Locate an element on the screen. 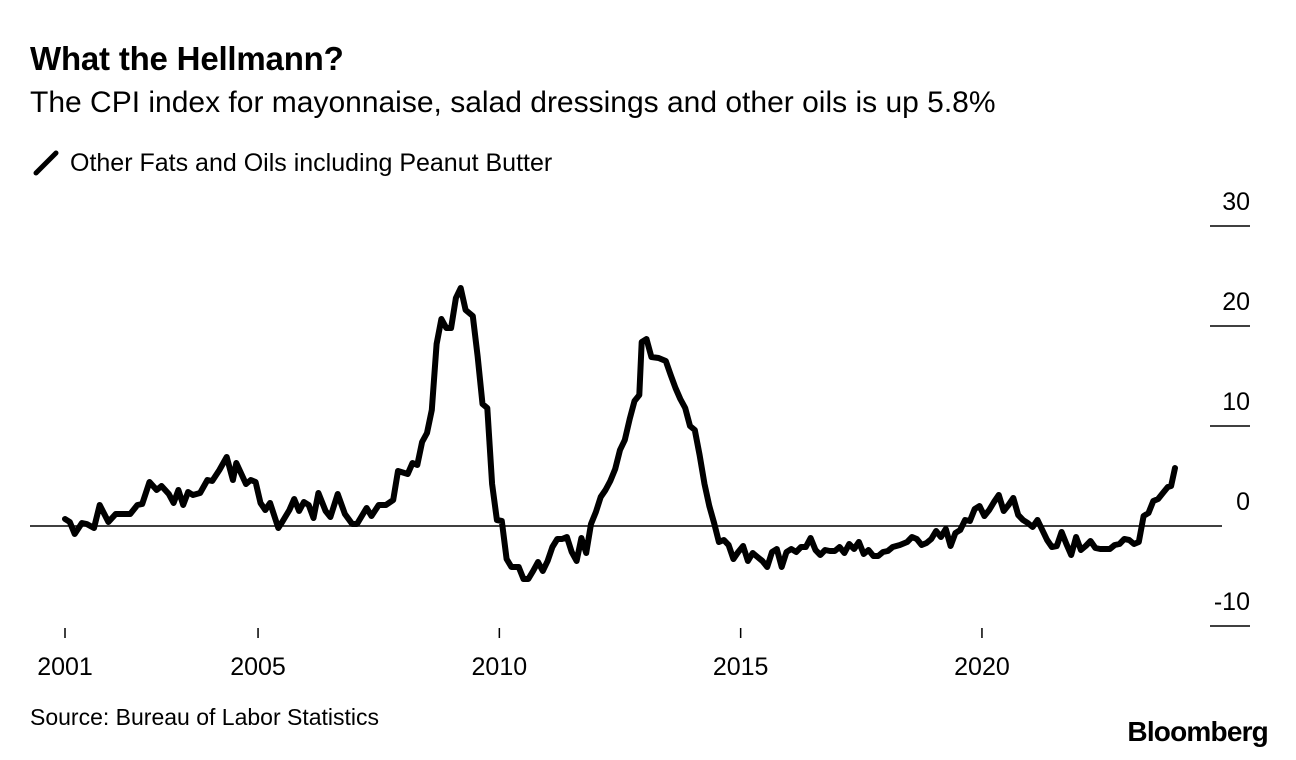 The width and height of the screenshot is (1296, 760). x-tick-label: 2005 is located at coordinates (258, 667).